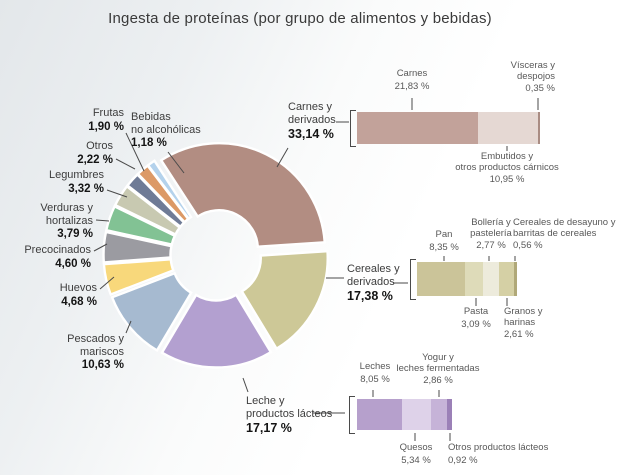  I want to click on bar-segment-otros-productos-lacteos, so click(449, 414).